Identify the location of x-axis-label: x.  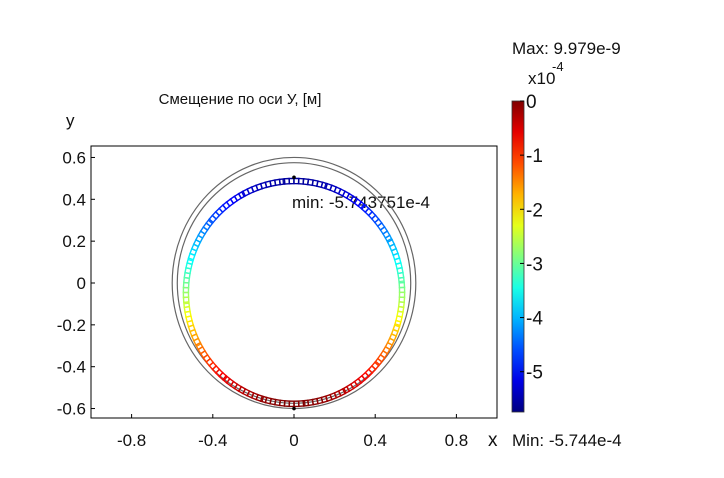
(493, 440).